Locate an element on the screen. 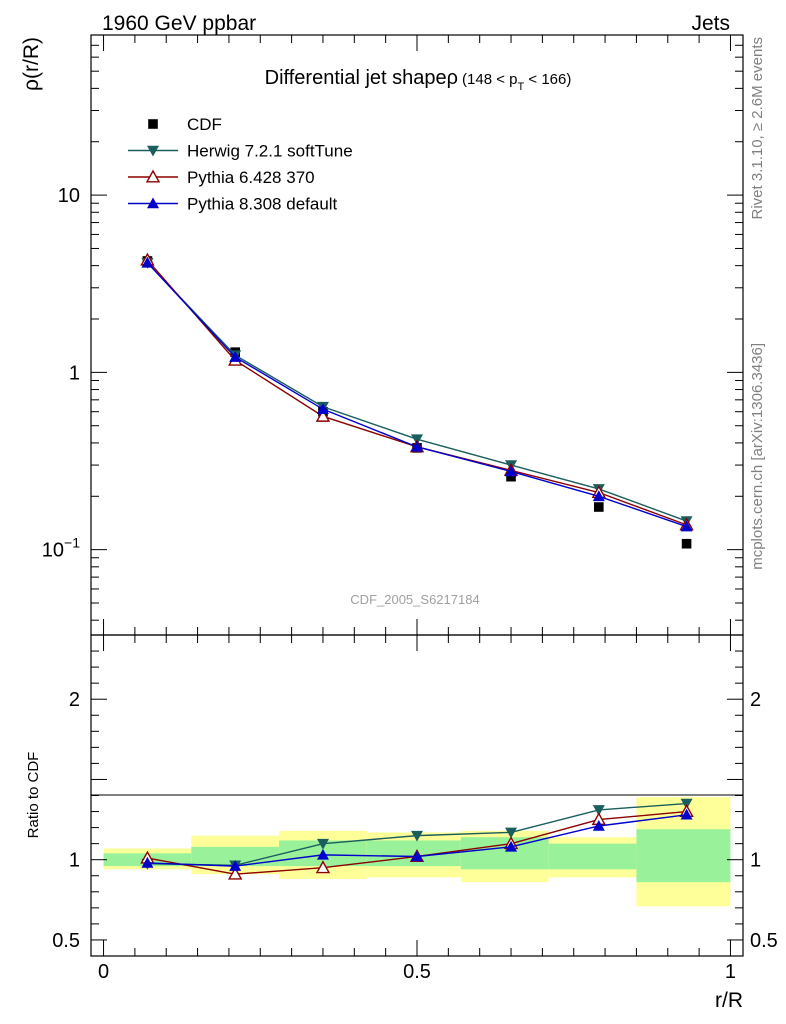 The width and height of the screenshot is (786, 1024). main-title: Differential jet shapeρ (148 < pT < 166) is located at coordinates (418, 80).